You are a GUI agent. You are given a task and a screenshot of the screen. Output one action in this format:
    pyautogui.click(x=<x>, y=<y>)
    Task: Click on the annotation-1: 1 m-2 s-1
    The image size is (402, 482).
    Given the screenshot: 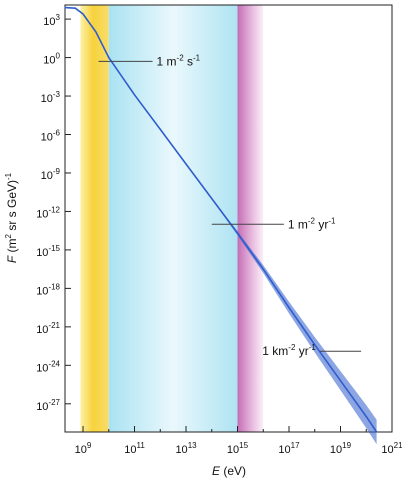 What is the action you would take?
    pyautogui.click(x=149, y=60)
    